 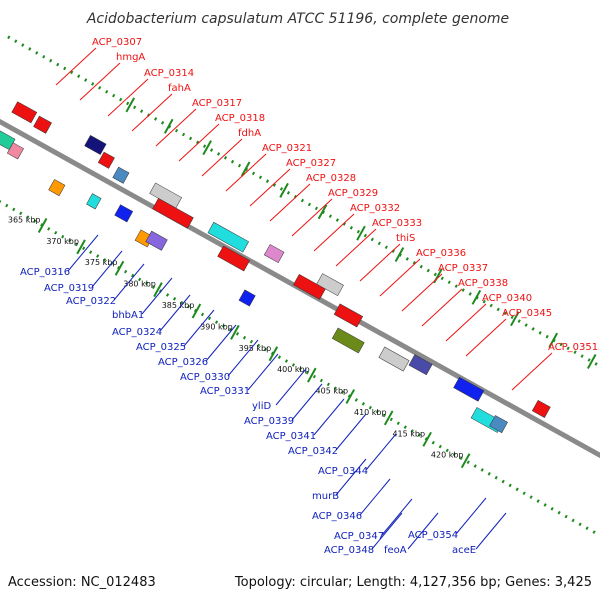 What do you see at coordinates (343, 471) in the screenshot?
I see `reverse-gene-label: ACP_0344` at bounding box center [343, 471].